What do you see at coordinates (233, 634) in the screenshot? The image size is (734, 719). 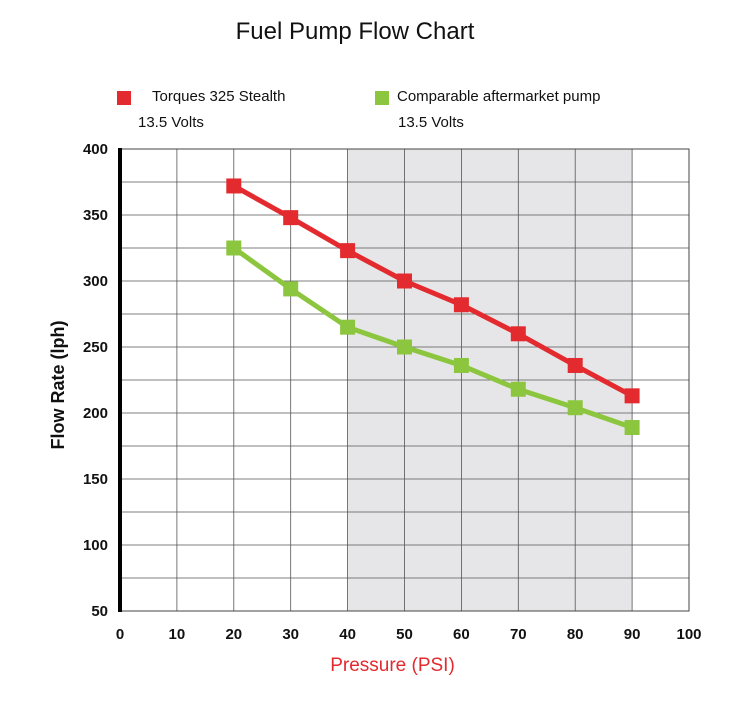 I see `x-tick-label: 20` at bounding box center [233, 634].